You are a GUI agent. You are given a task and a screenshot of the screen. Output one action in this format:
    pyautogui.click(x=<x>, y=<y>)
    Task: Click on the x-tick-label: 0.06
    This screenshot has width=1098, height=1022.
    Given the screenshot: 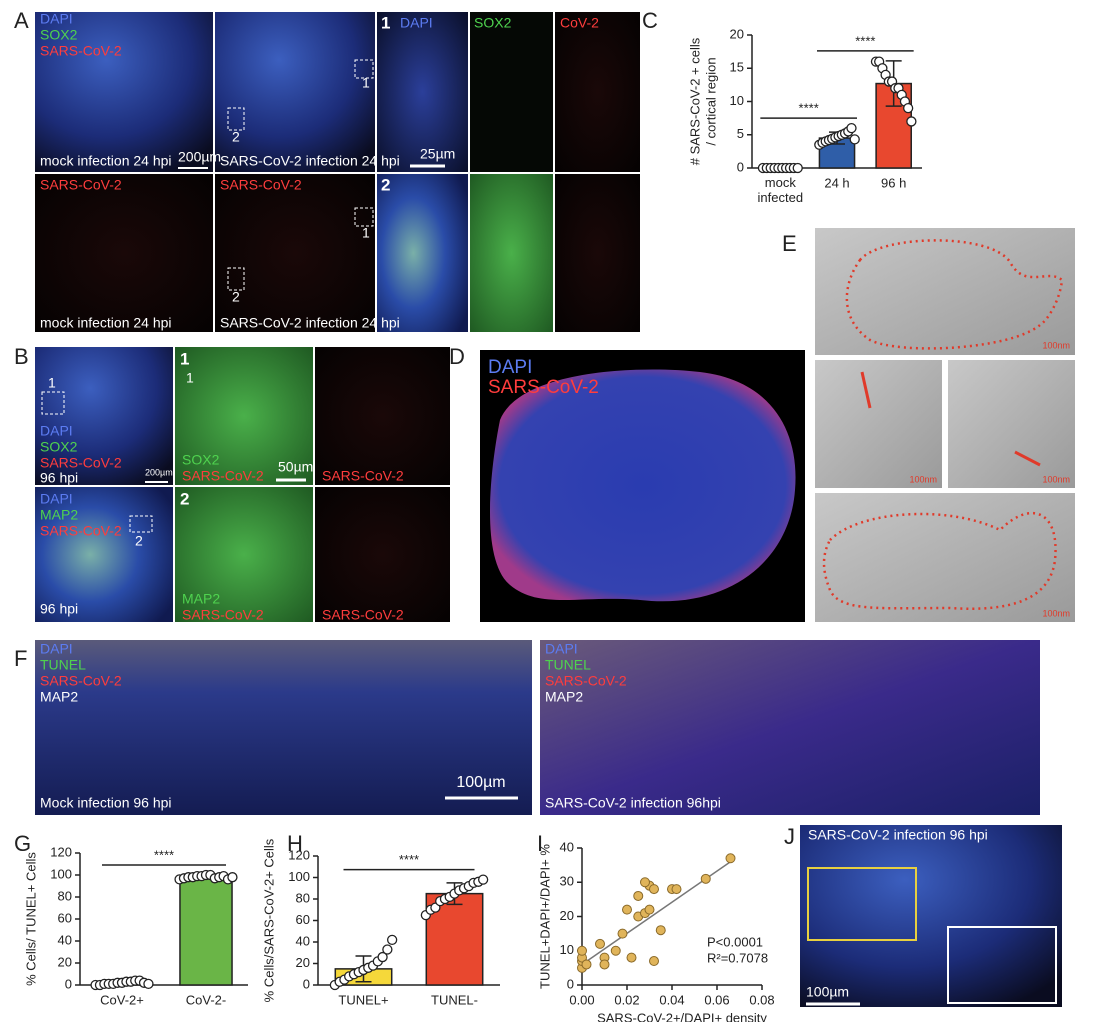 What is the action you would take?
    pyautogui.click(x=716, y=999)
    